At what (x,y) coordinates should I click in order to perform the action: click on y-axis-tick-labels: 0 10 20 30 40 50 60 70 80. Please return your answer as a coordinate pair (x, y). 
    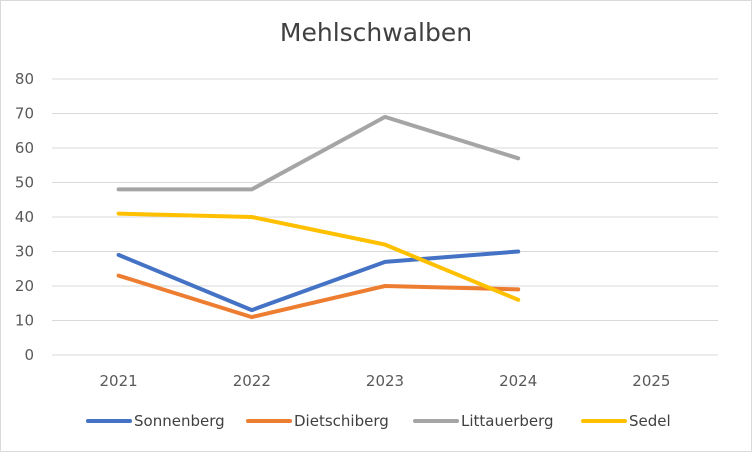
    Looking at the image, I should click on (24, 217).